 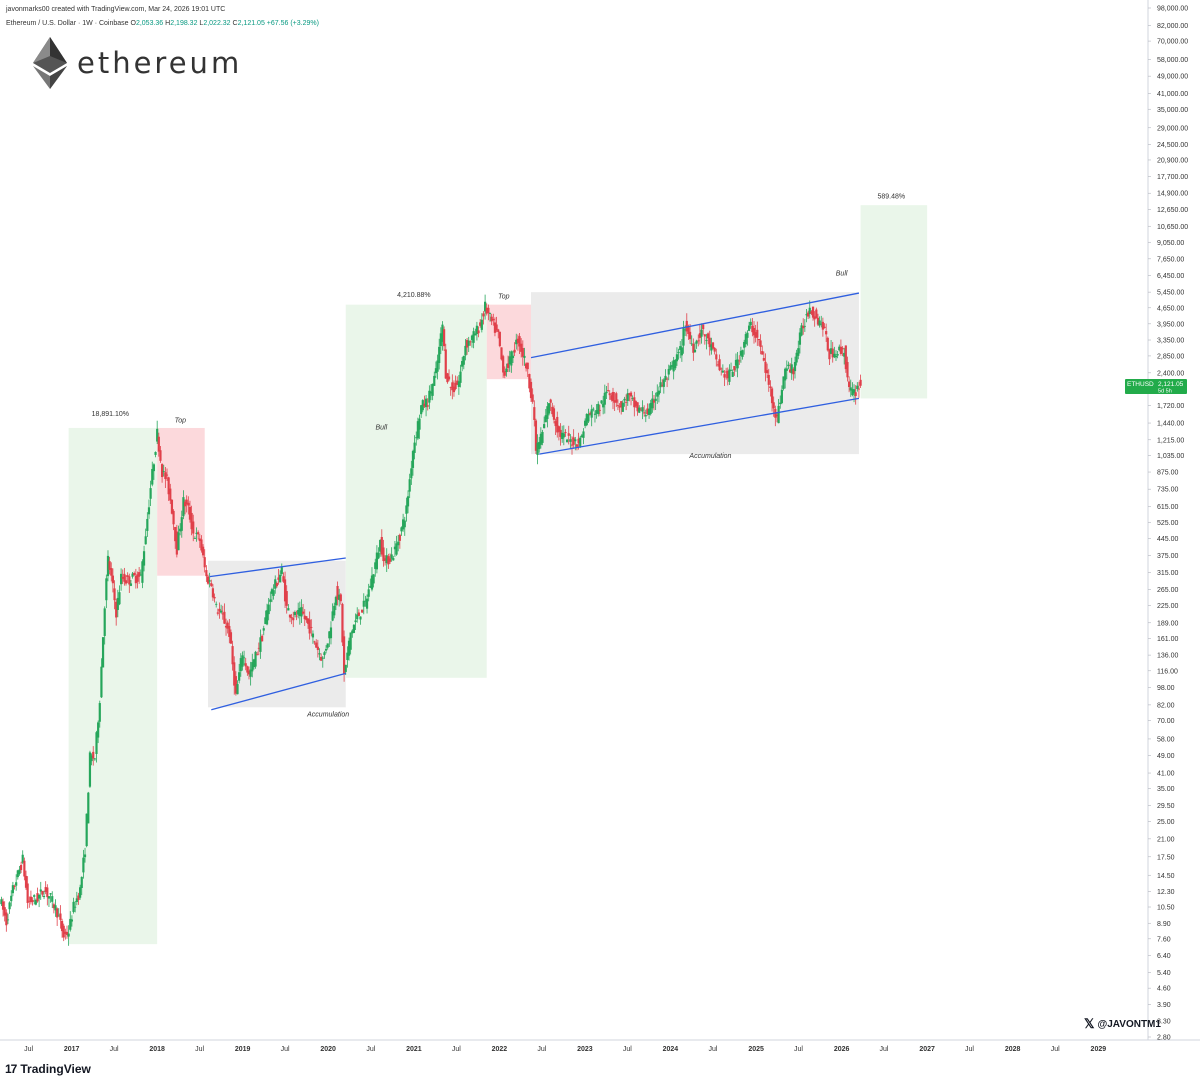 What do you see at coordinates (1166, 739) in the screenshot?
I see `y-tick-label: 58.00` at bounding box center [1166, 739].